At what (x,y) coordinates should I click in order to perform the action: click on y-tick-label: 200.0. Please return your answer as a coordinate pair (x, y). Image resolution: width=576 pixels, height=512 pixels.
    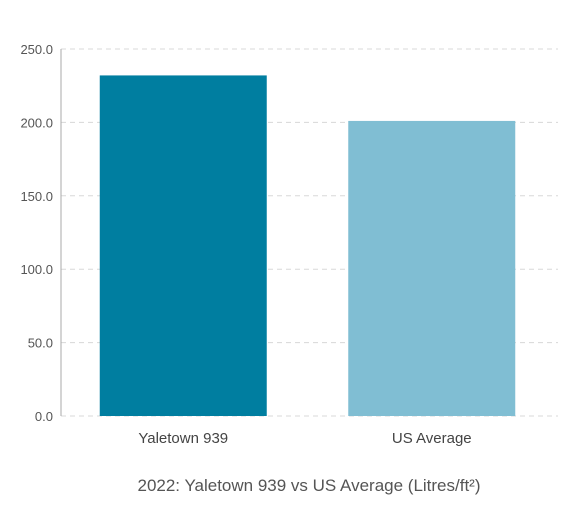
    Looking at the image, I should click on (36, 122).